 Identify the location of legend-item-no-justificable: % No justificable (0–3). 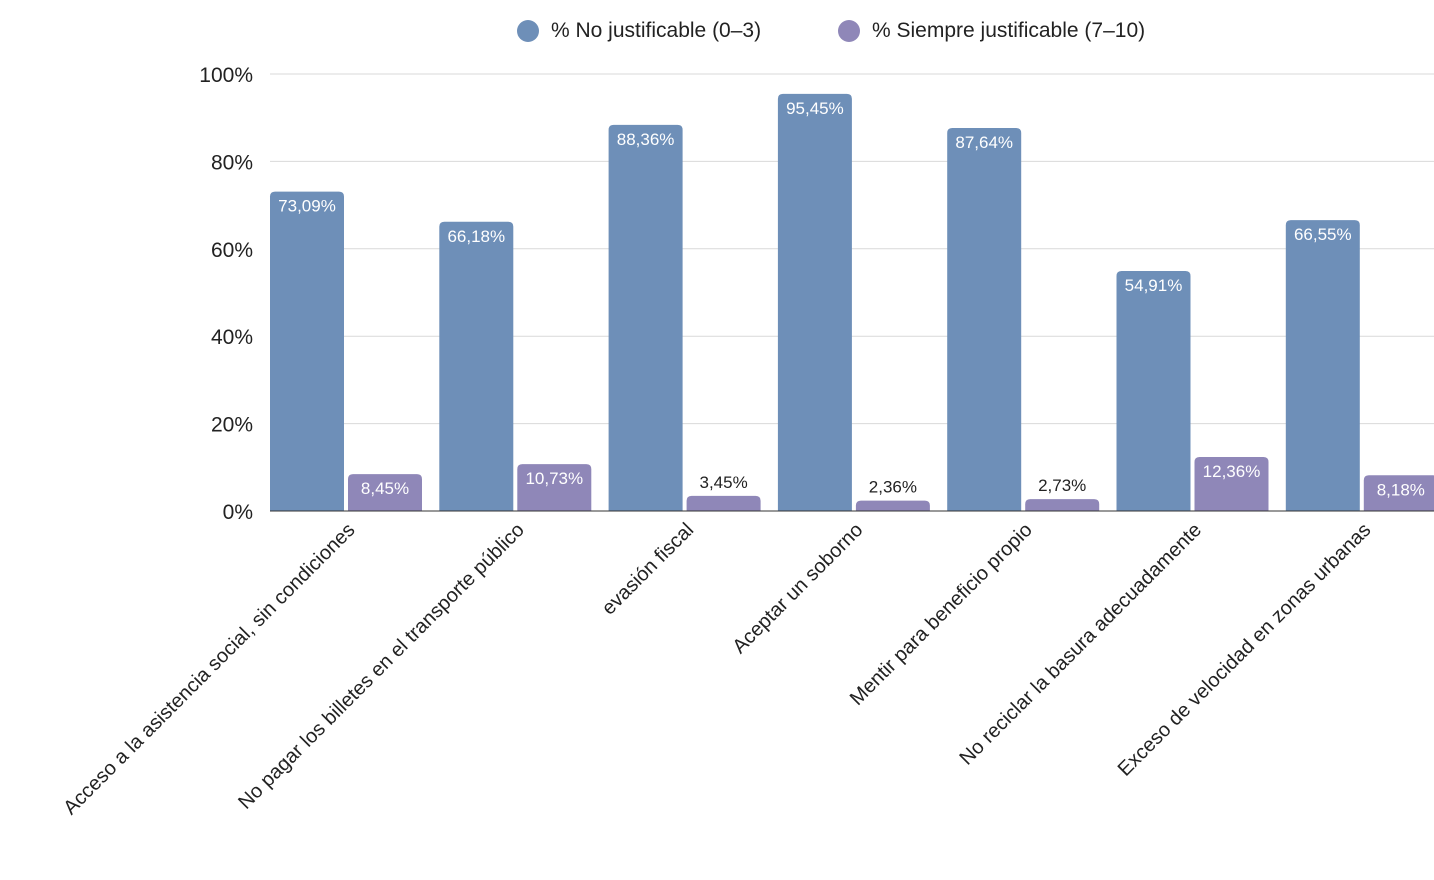
(639, 31).